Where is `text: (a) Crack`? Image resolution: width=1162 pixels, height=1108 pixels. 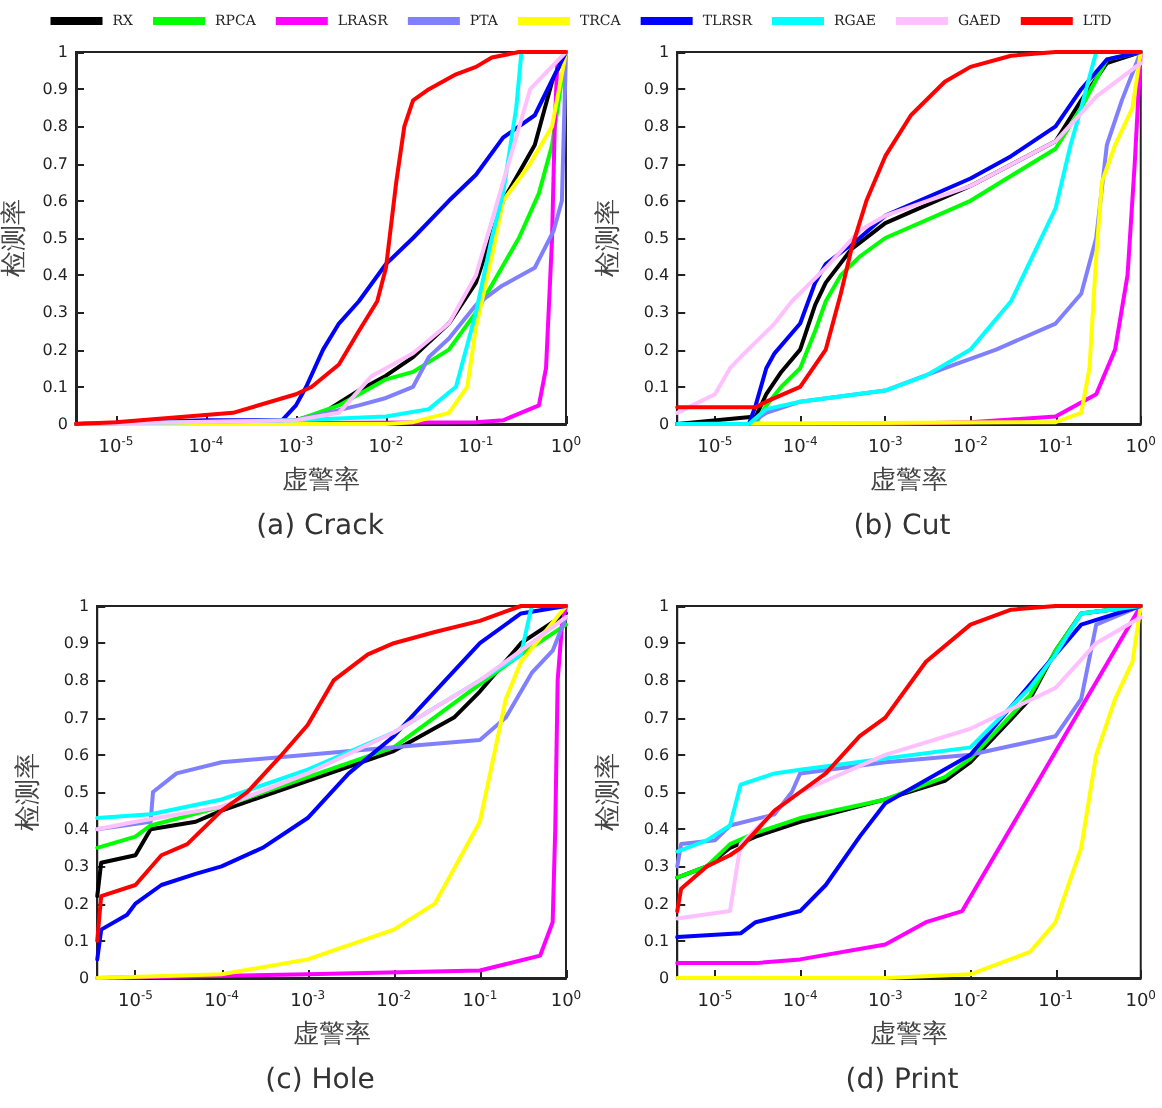 text: (a) Crack is located at coordinates (321, 526).